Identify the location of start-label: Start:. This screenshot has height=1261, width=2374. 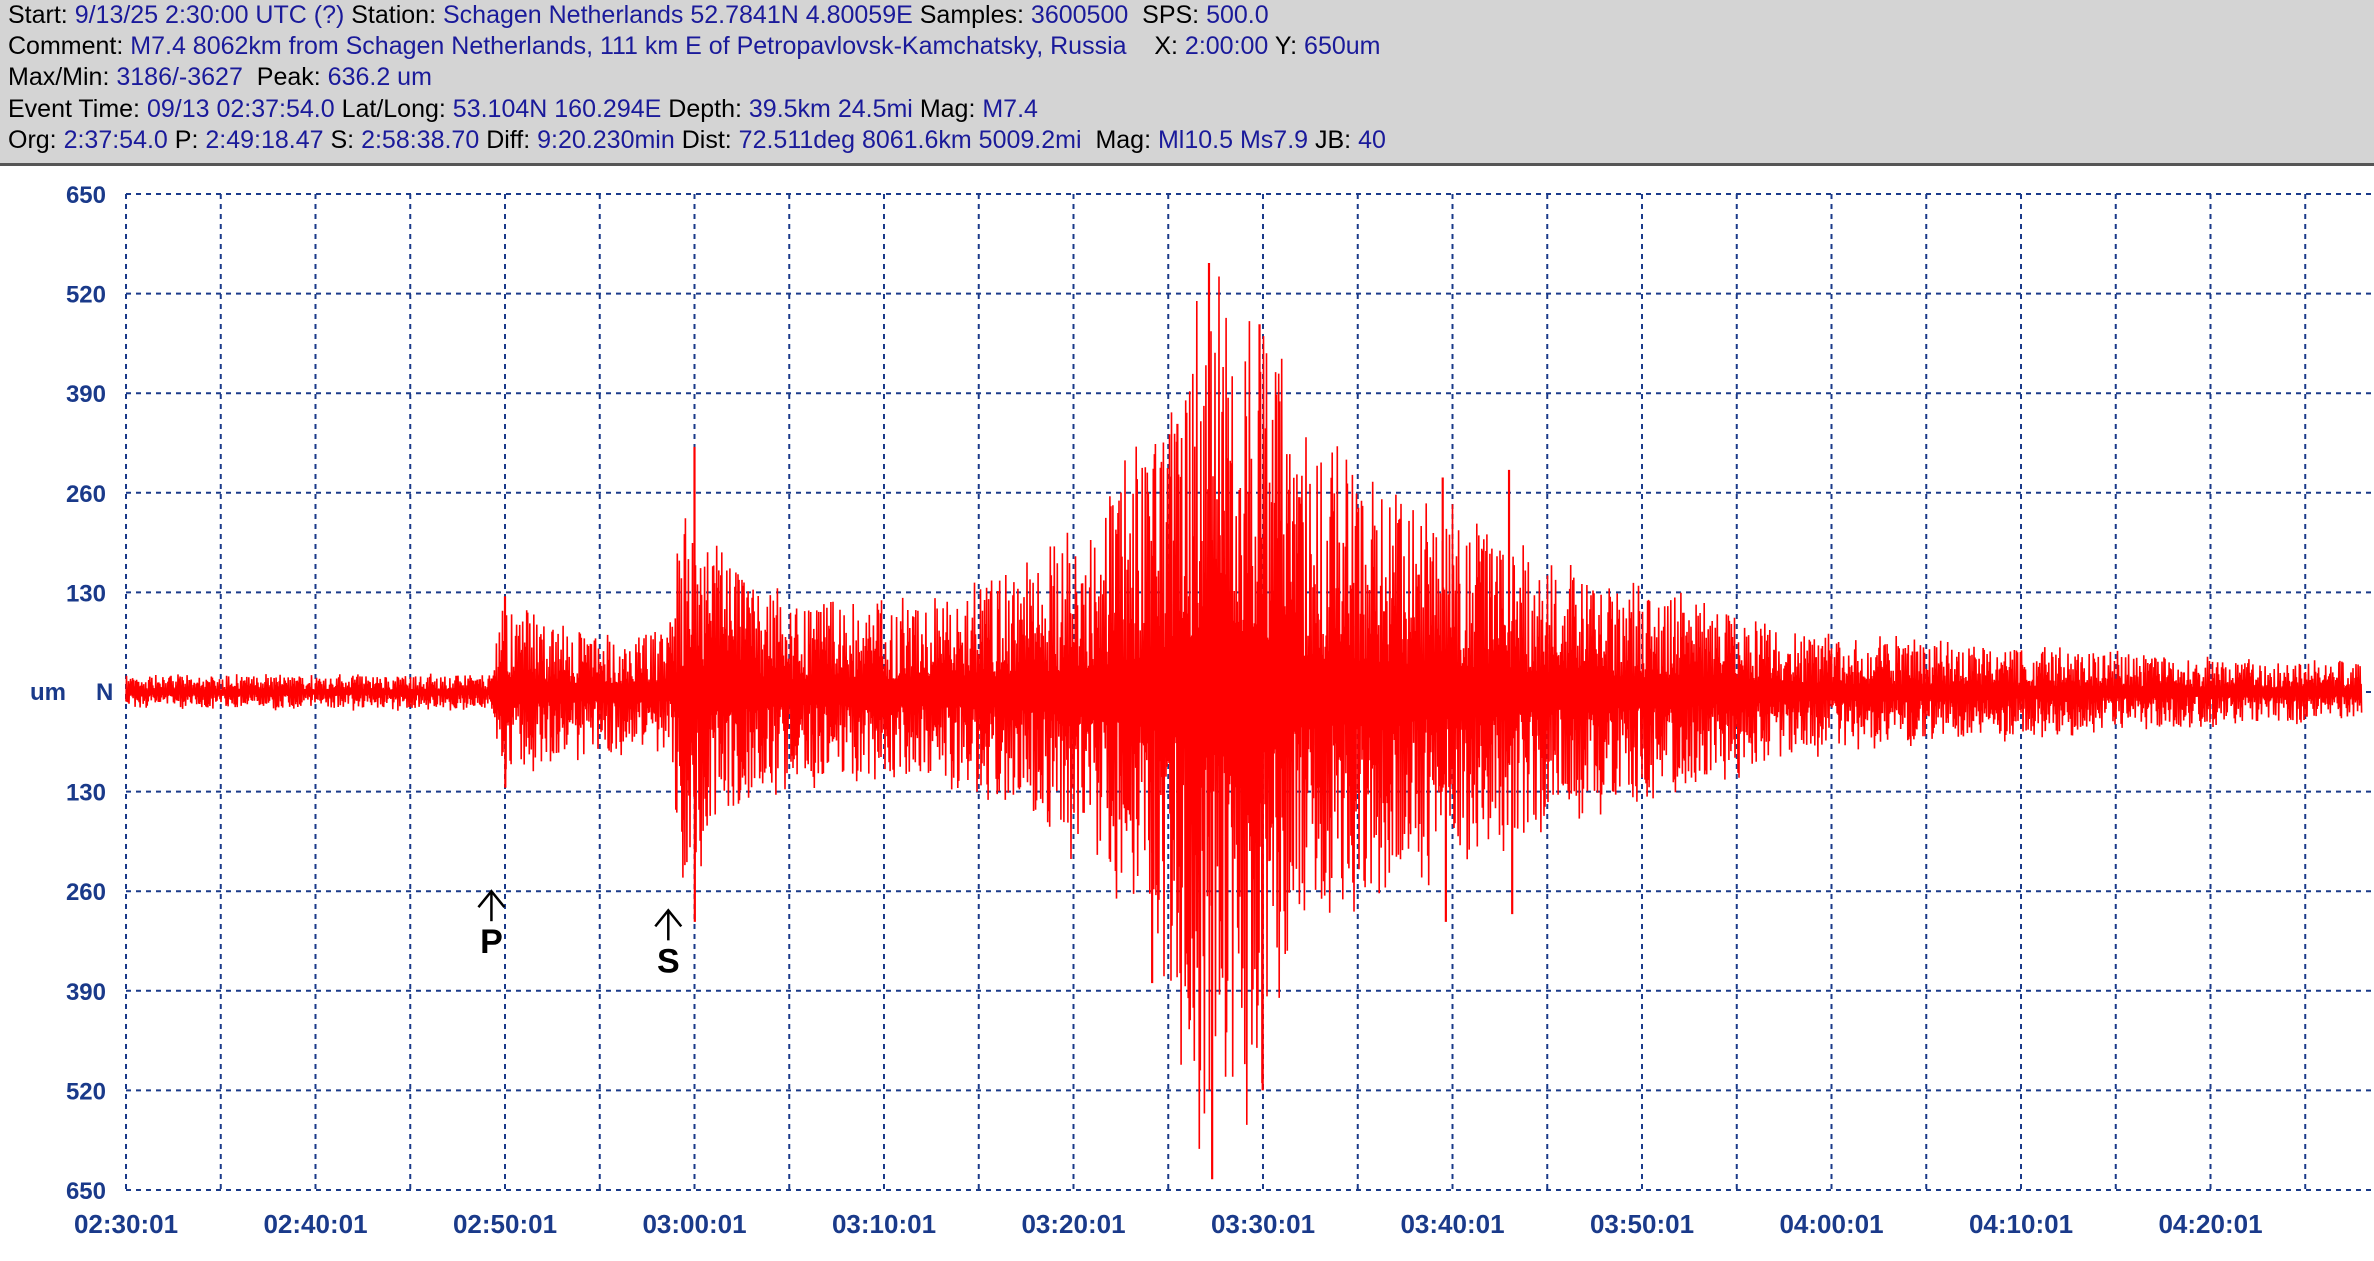
(38, 15).